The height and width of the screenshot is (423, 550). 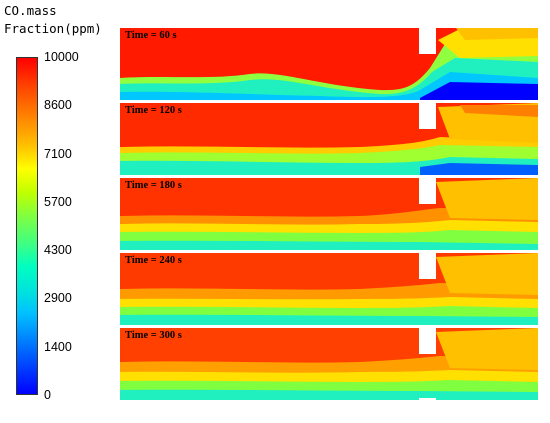 What do you see at coordinates (153, 185) in the screenshot?
I see `panel-time-label: Time = 180 s` at bounding box center [153, 185].